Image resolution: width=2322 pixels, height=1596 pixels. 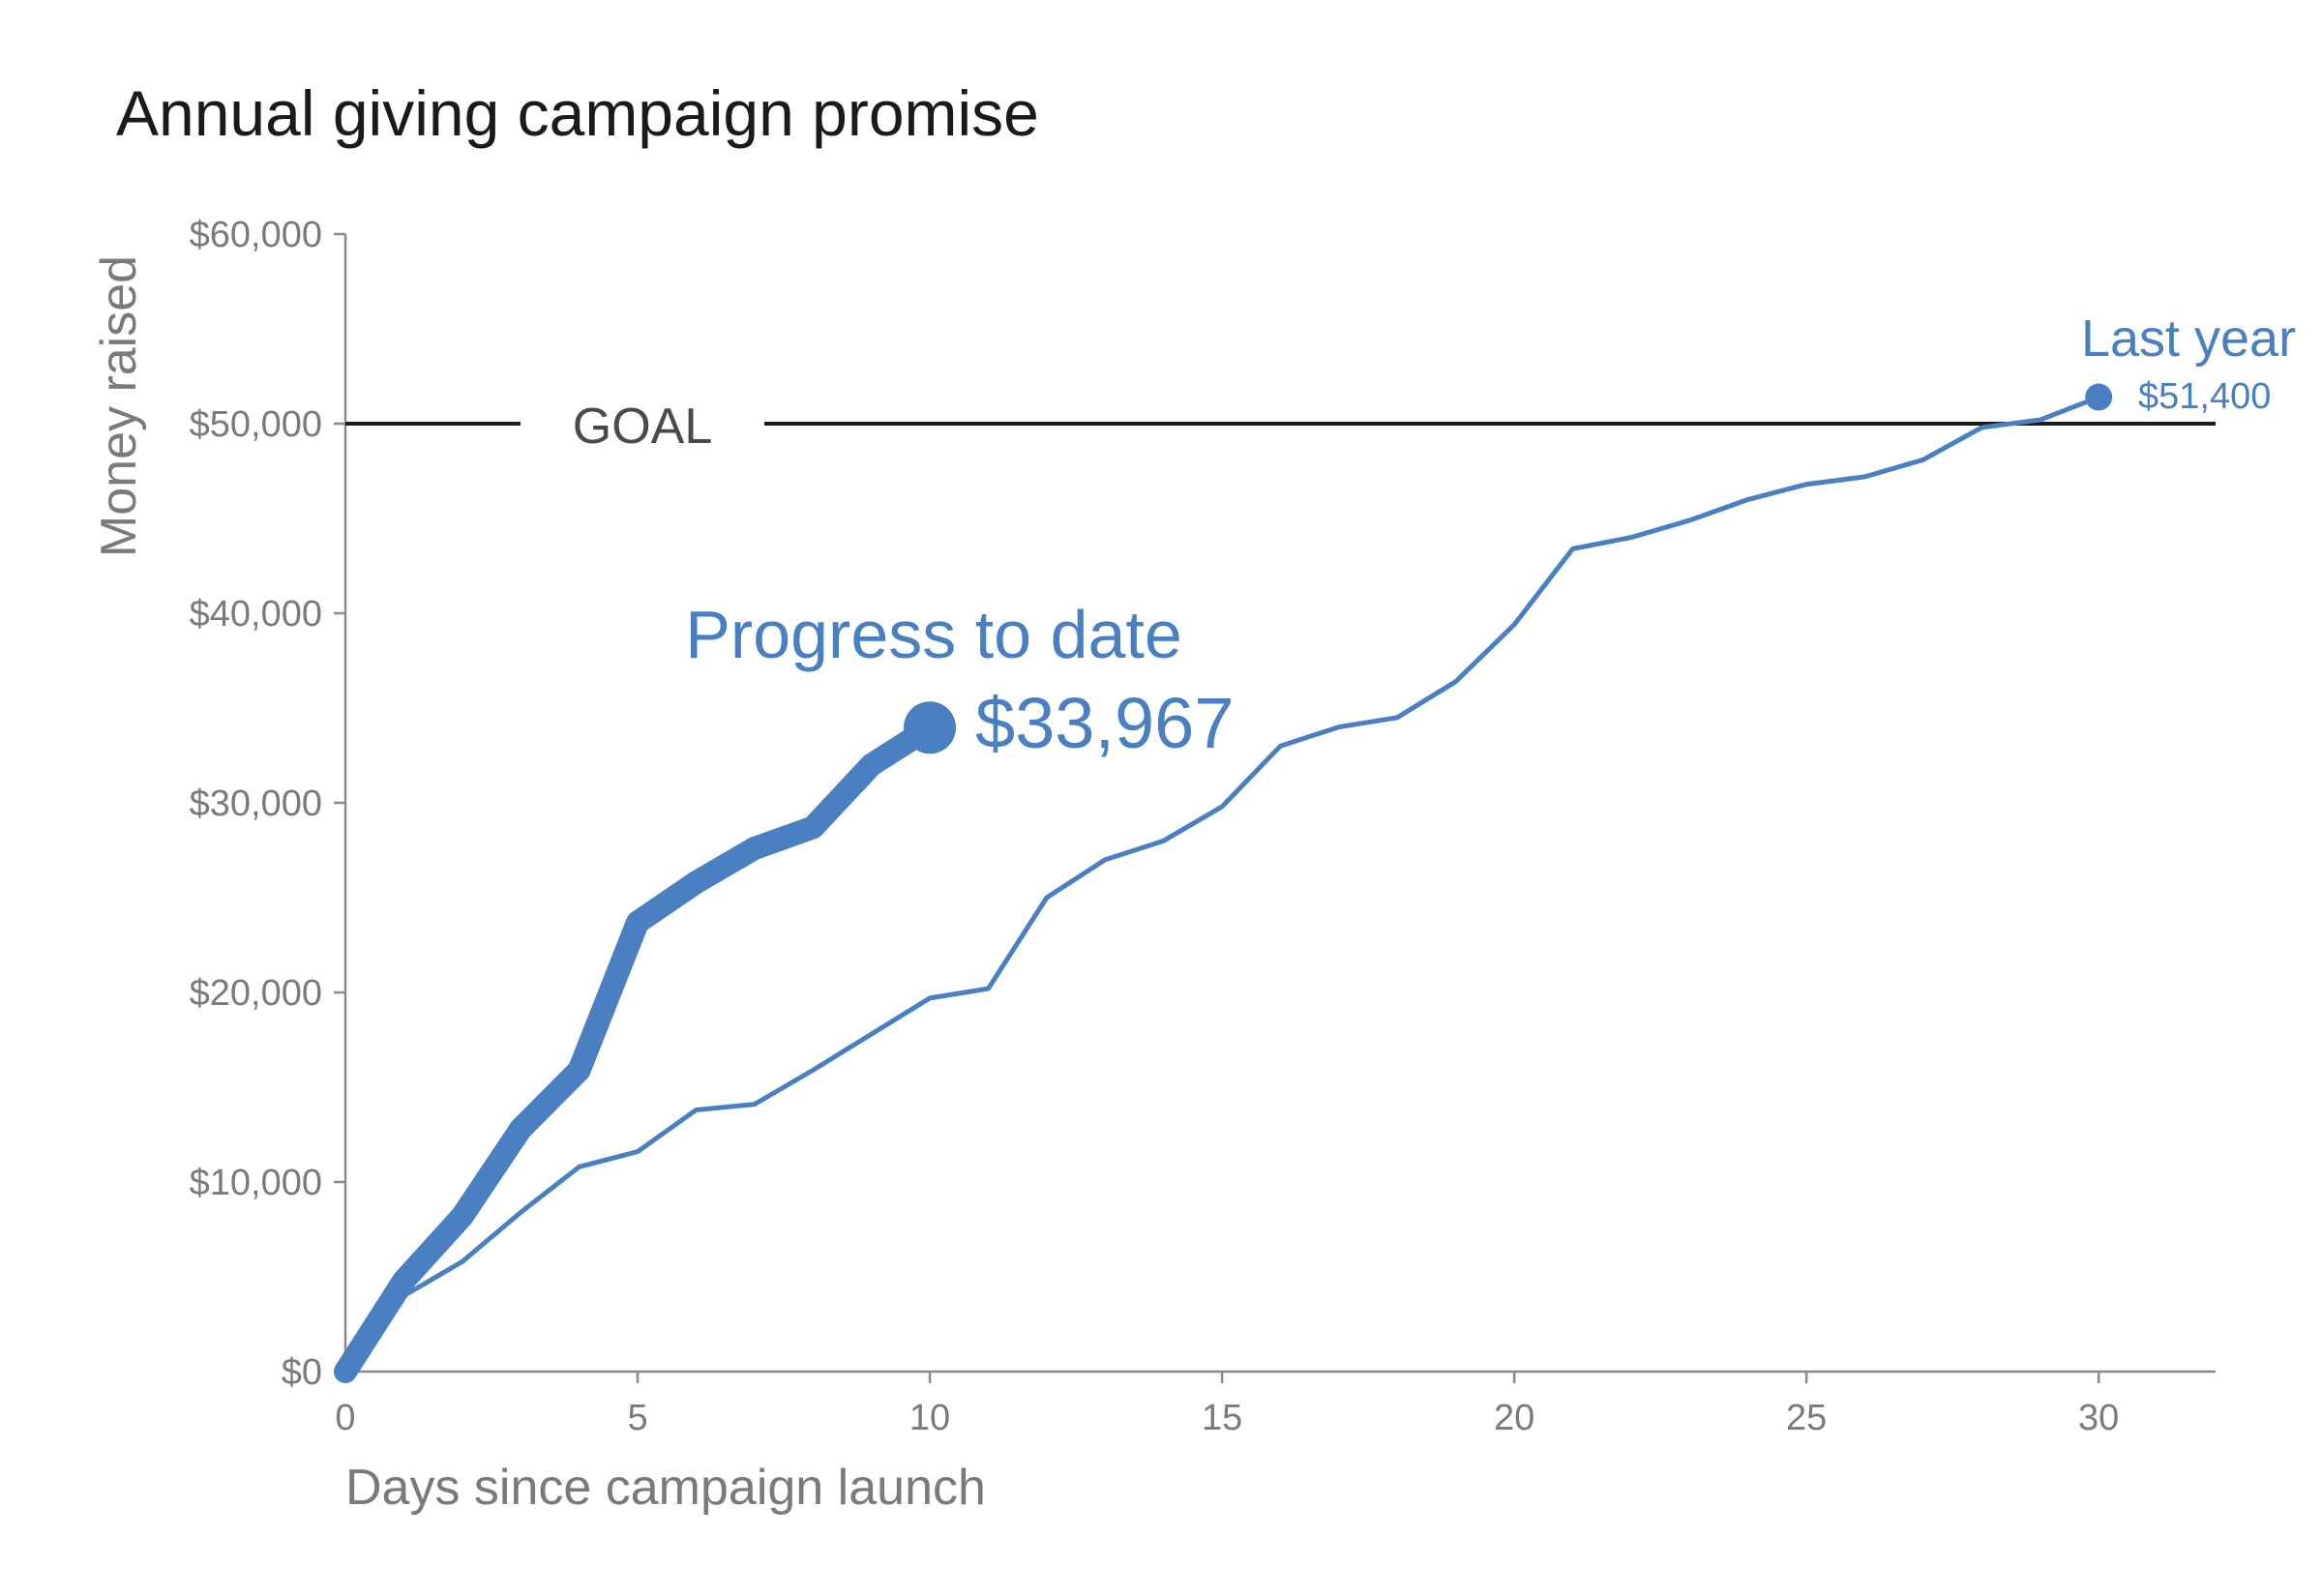 What do you see at coordinates (643, 427) in the screenshot?
I see `goal-label: GOAL` at bounding box center [643, 427].